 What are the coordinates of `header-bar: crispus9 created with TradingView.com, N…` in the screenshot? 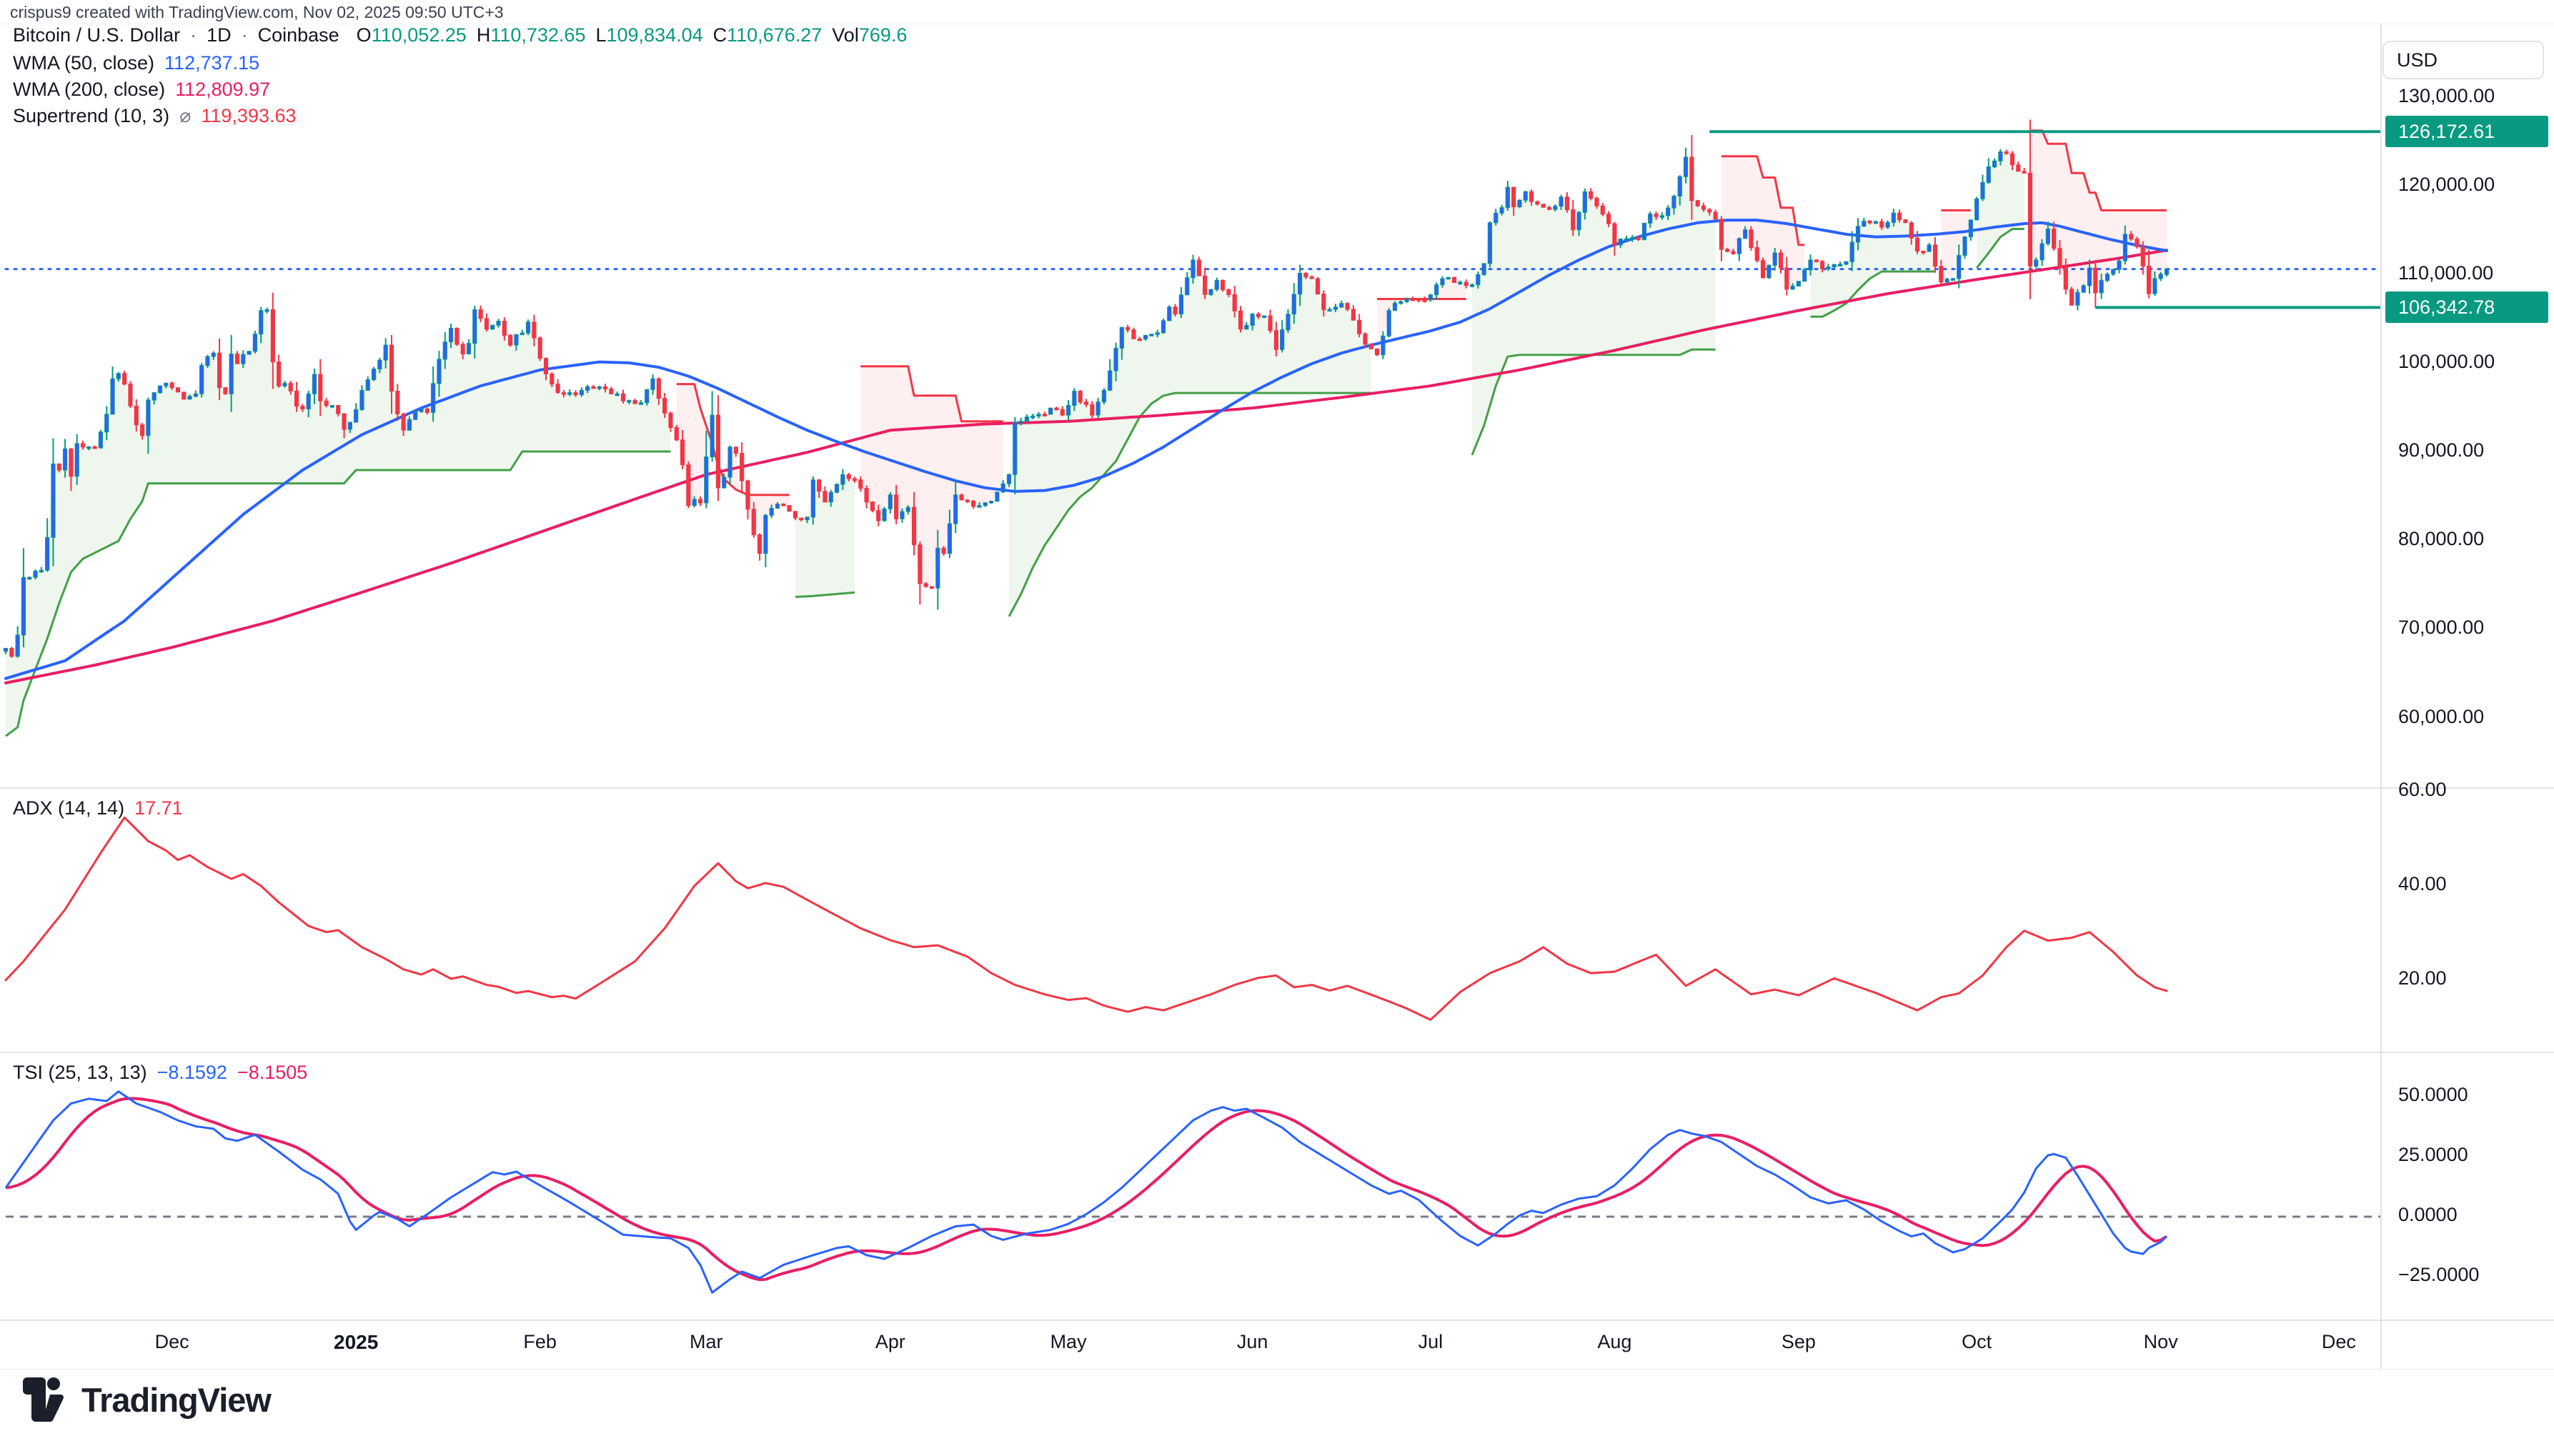 It's located at (1277, 11).